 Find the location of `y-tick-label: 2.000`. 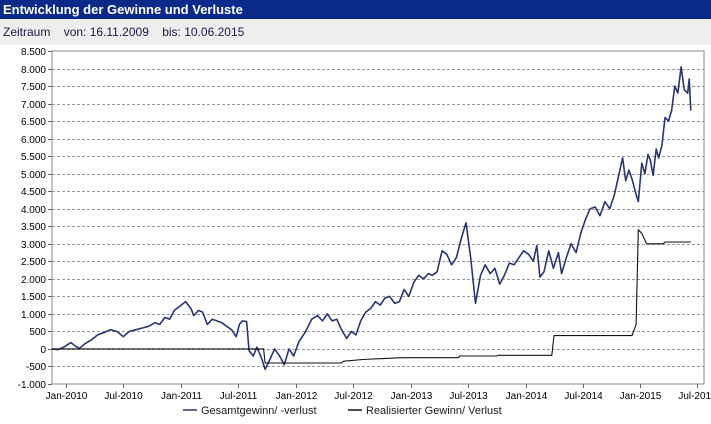

y-tick-label: 2.000 is located at coordinates (33, 280).